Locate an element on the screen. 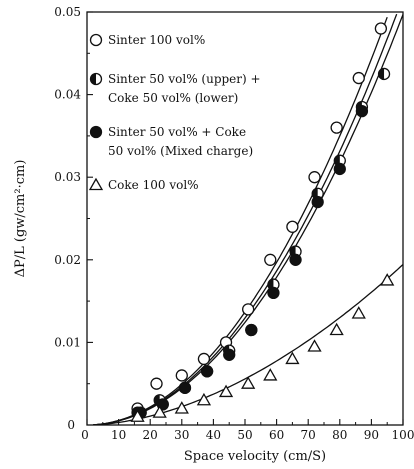  legend-label-2: 50 vol% (Mixed charge) is located at coordinates (180, 151).